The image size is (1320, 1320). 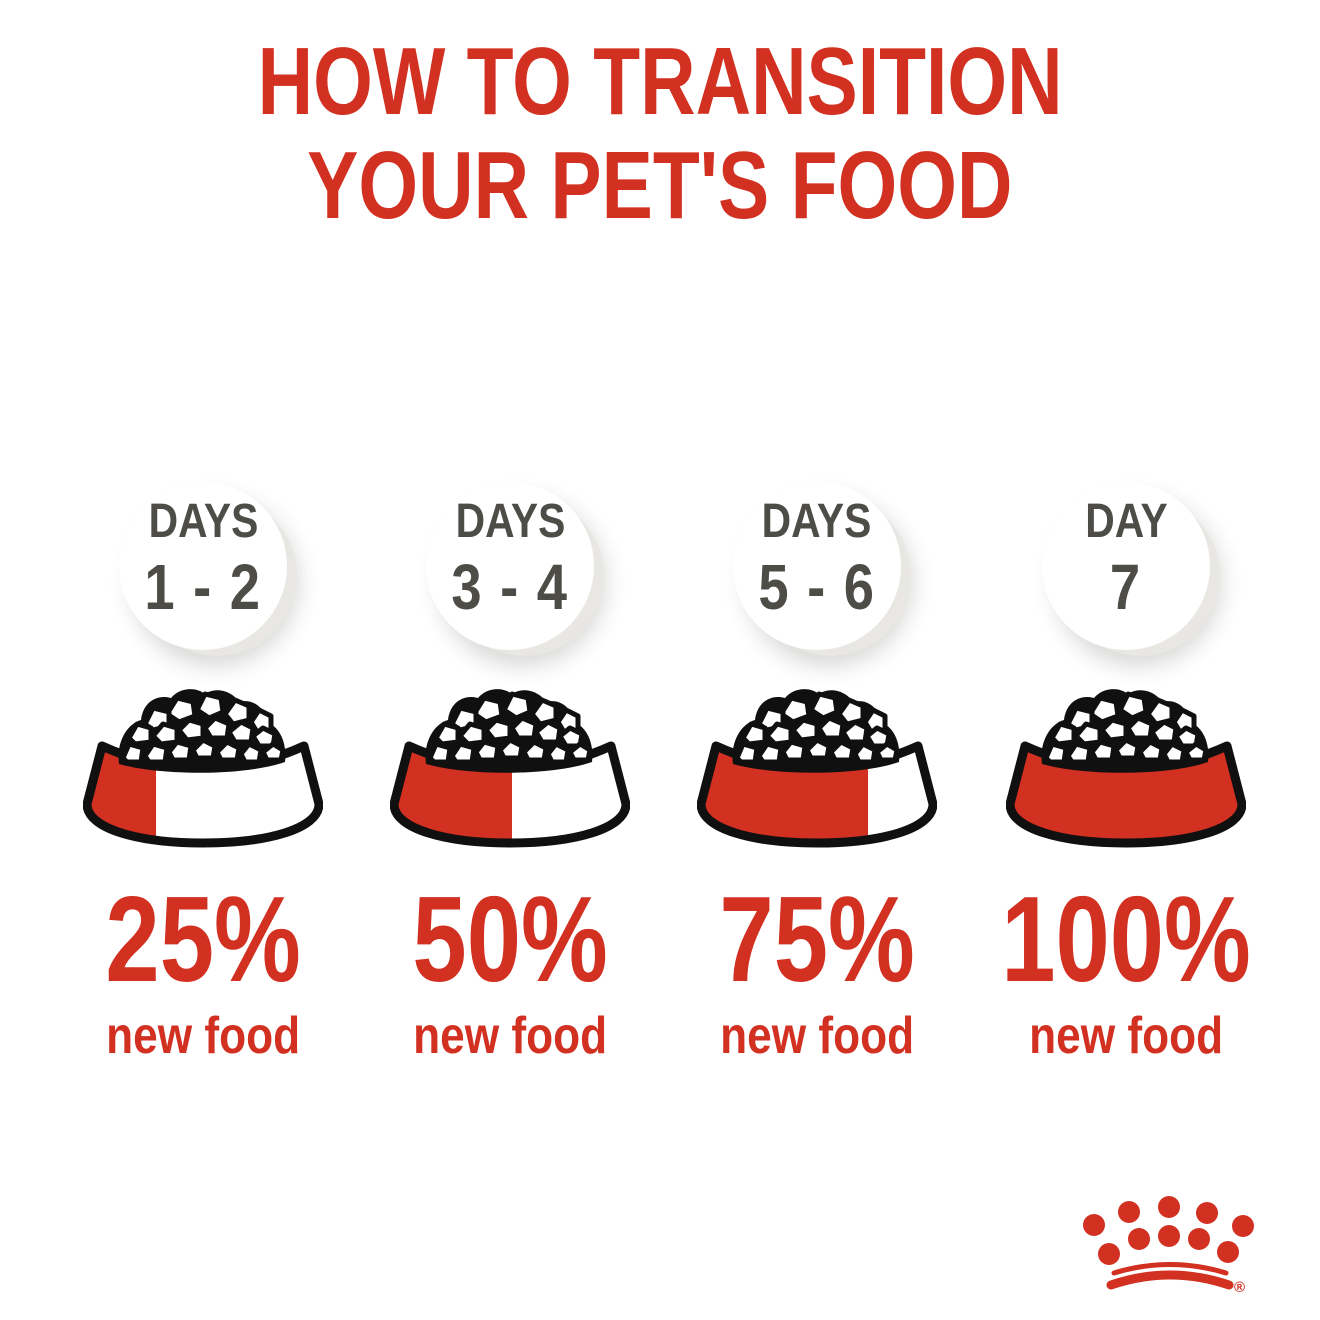 I want to click on percent-new-food: 50%, so click(x=510, y=939).